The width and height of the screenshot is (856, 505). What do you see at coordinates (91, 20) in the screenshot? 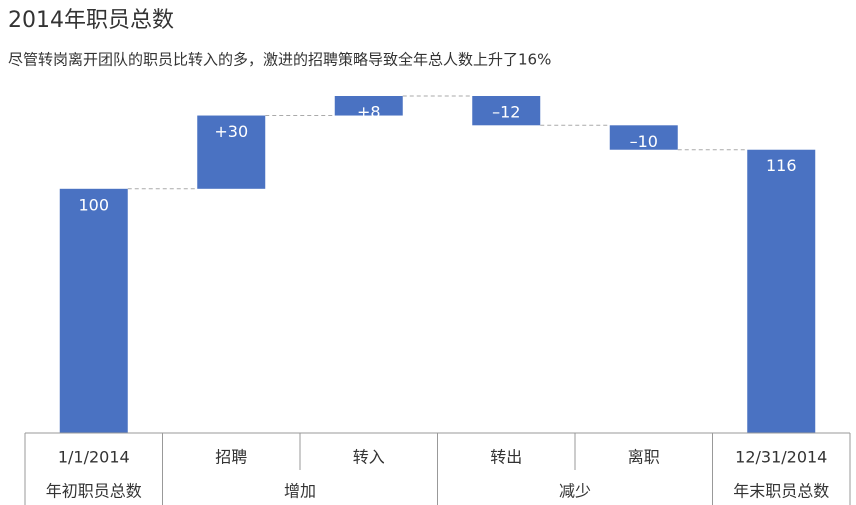
I see `chart-title: 2014年职员总数` at bounding box center [91, 20].